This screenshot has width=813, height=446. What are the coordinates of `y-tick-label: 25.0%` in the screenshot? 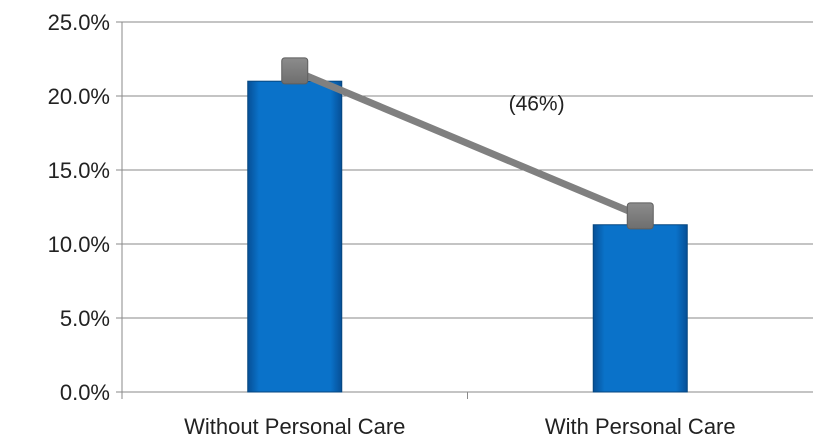 It's located at (79, 22).